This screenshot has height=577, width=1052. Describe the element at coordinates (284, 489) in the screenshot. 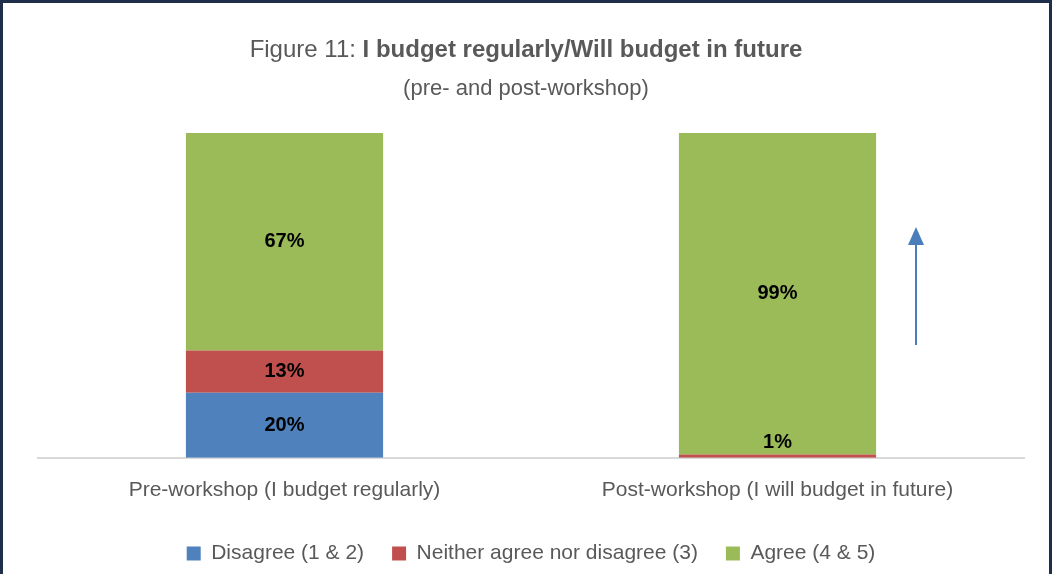

I see `x-tick-label: Pre-workshop (I budget regularly)` at that location.